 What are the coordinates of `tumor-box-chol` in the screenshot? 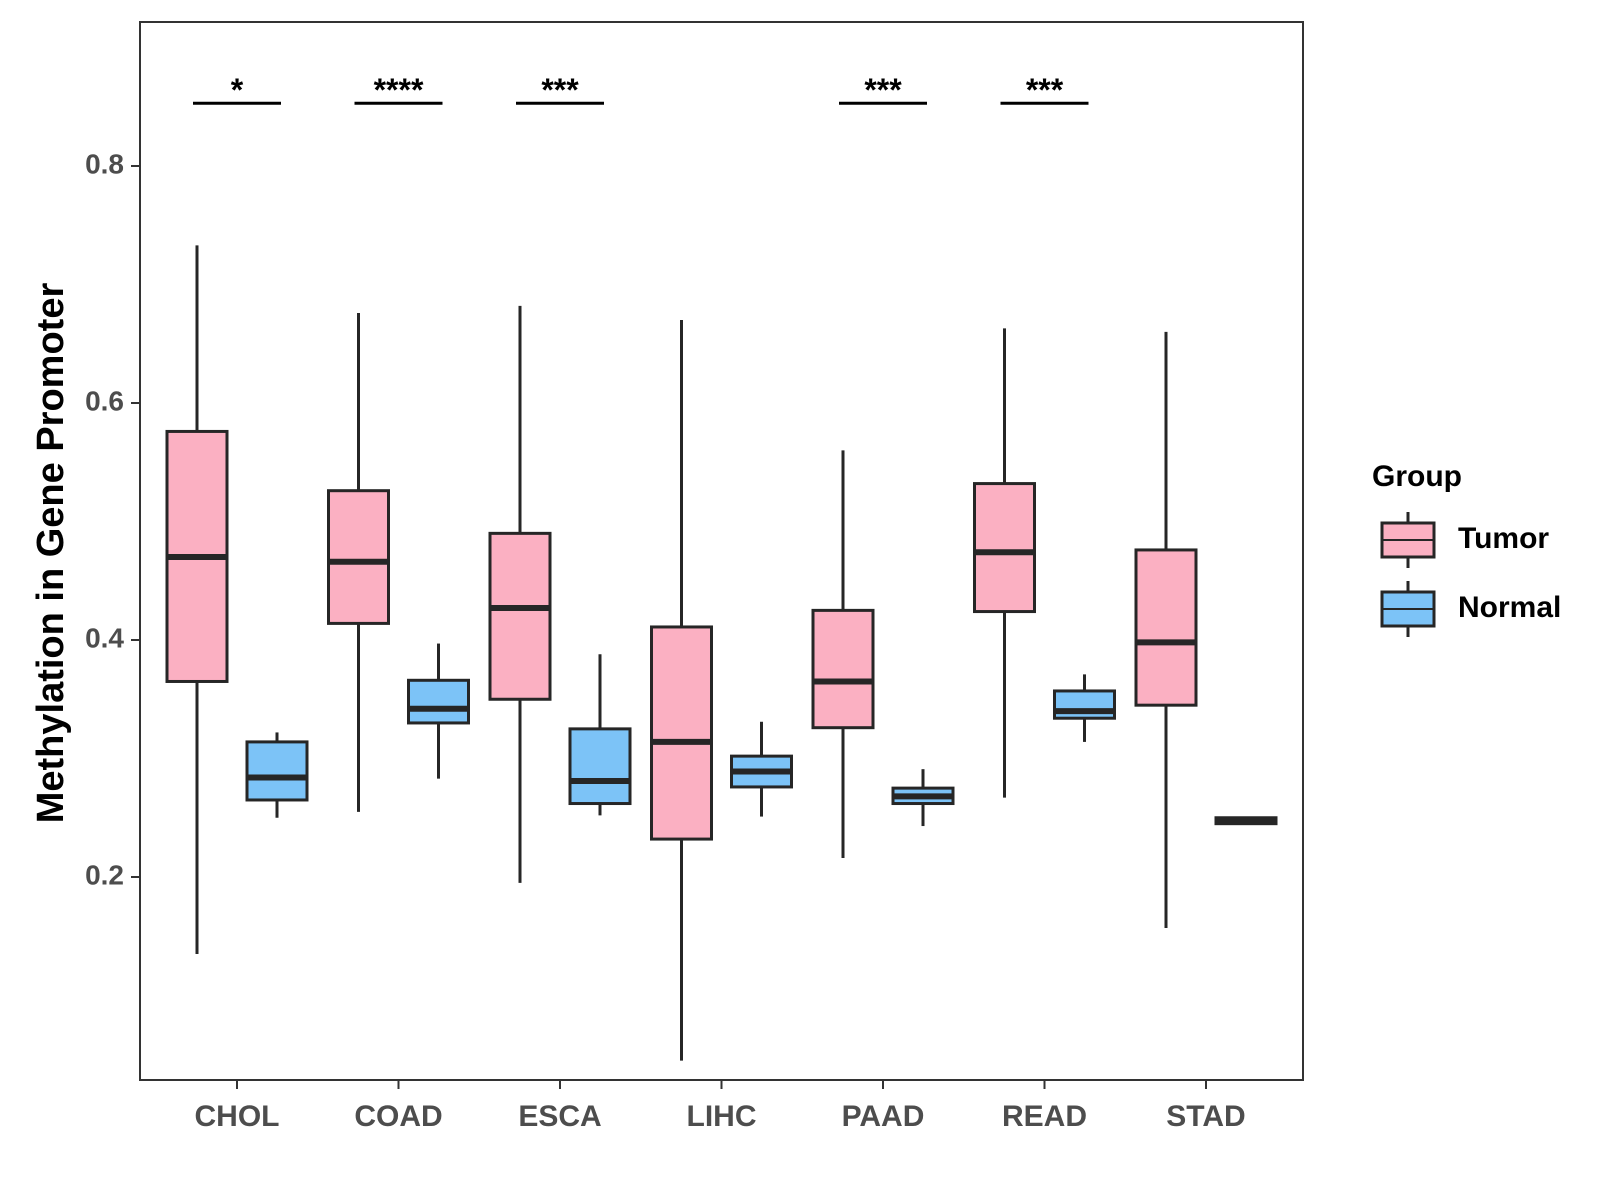 It's located at (197, 600).